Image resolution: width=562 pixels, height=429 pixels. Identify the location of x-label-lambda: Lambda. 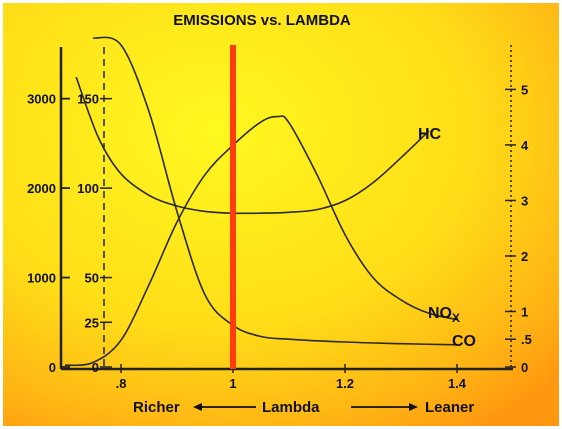
(291, 407).